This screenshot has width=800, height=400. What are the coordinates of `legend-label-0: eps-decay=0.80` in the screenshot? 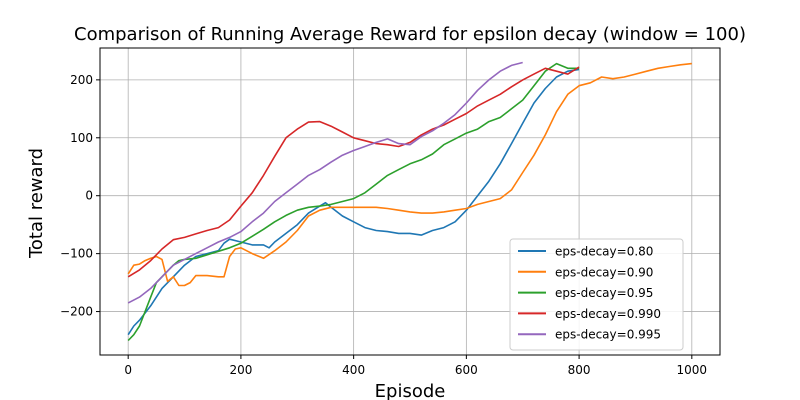 It's located at (604, 252).